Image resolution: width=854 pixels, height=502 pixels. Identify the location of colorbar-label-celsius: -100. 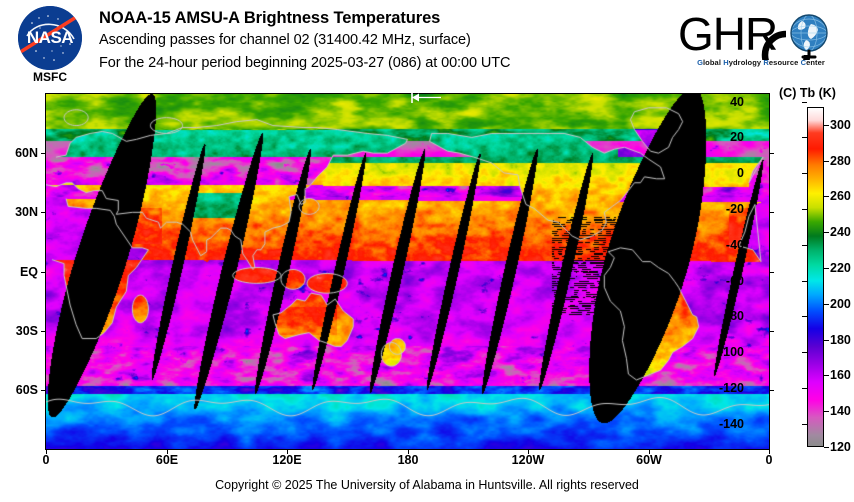
(731, 352).